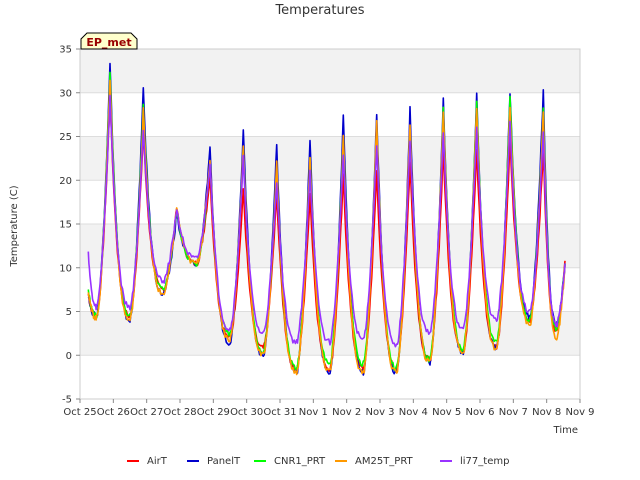 The image size is (640, 480). Describe the element at coordinates (413, 412) in the screenshot. I see `x-tick-label: Nov 4` at that location.